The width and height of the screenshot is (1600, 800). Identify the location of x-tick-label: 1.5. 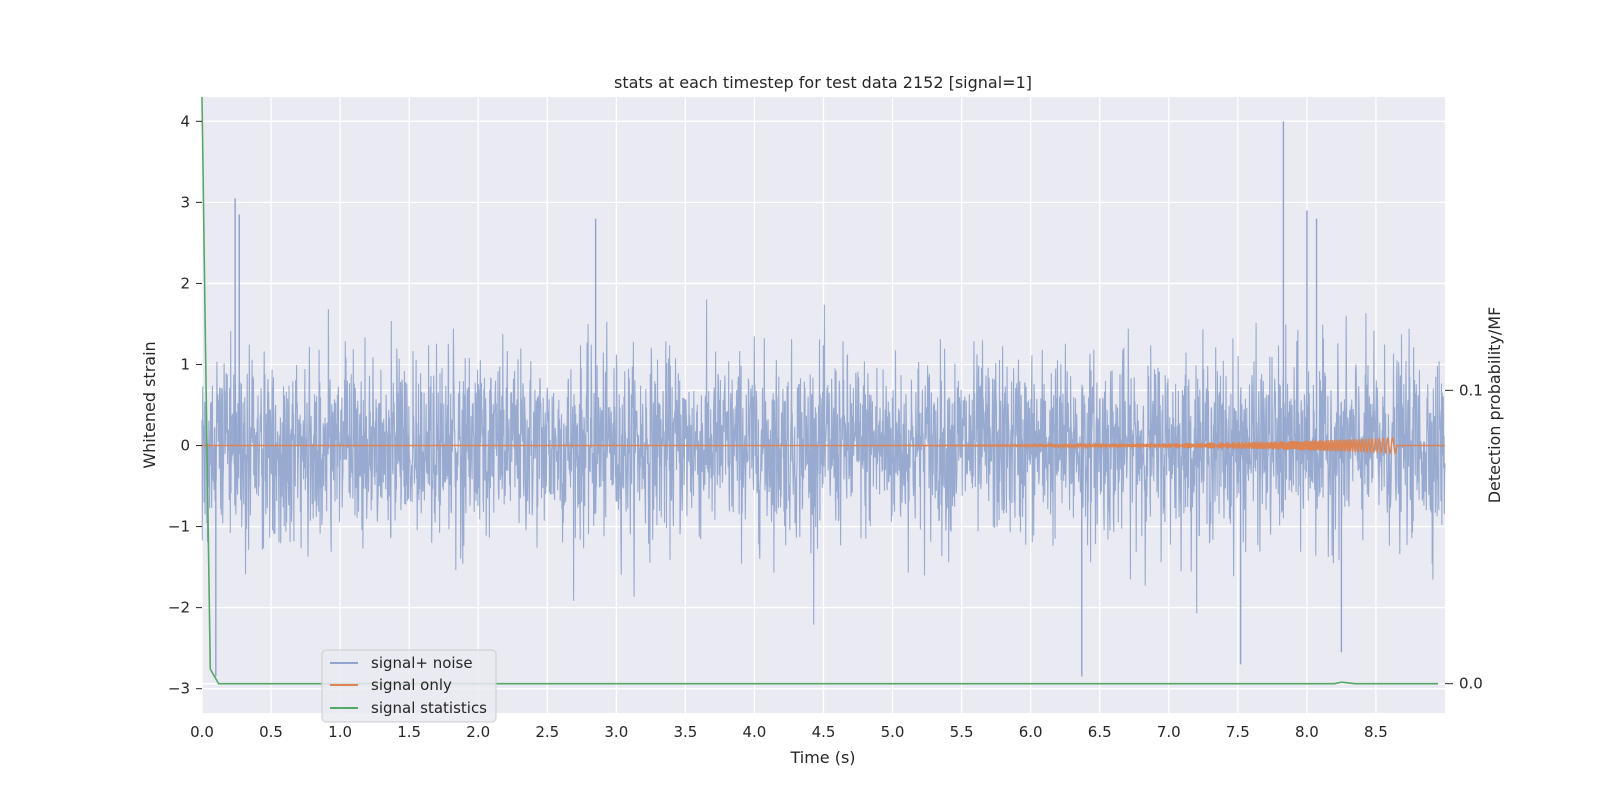
(409, 732).